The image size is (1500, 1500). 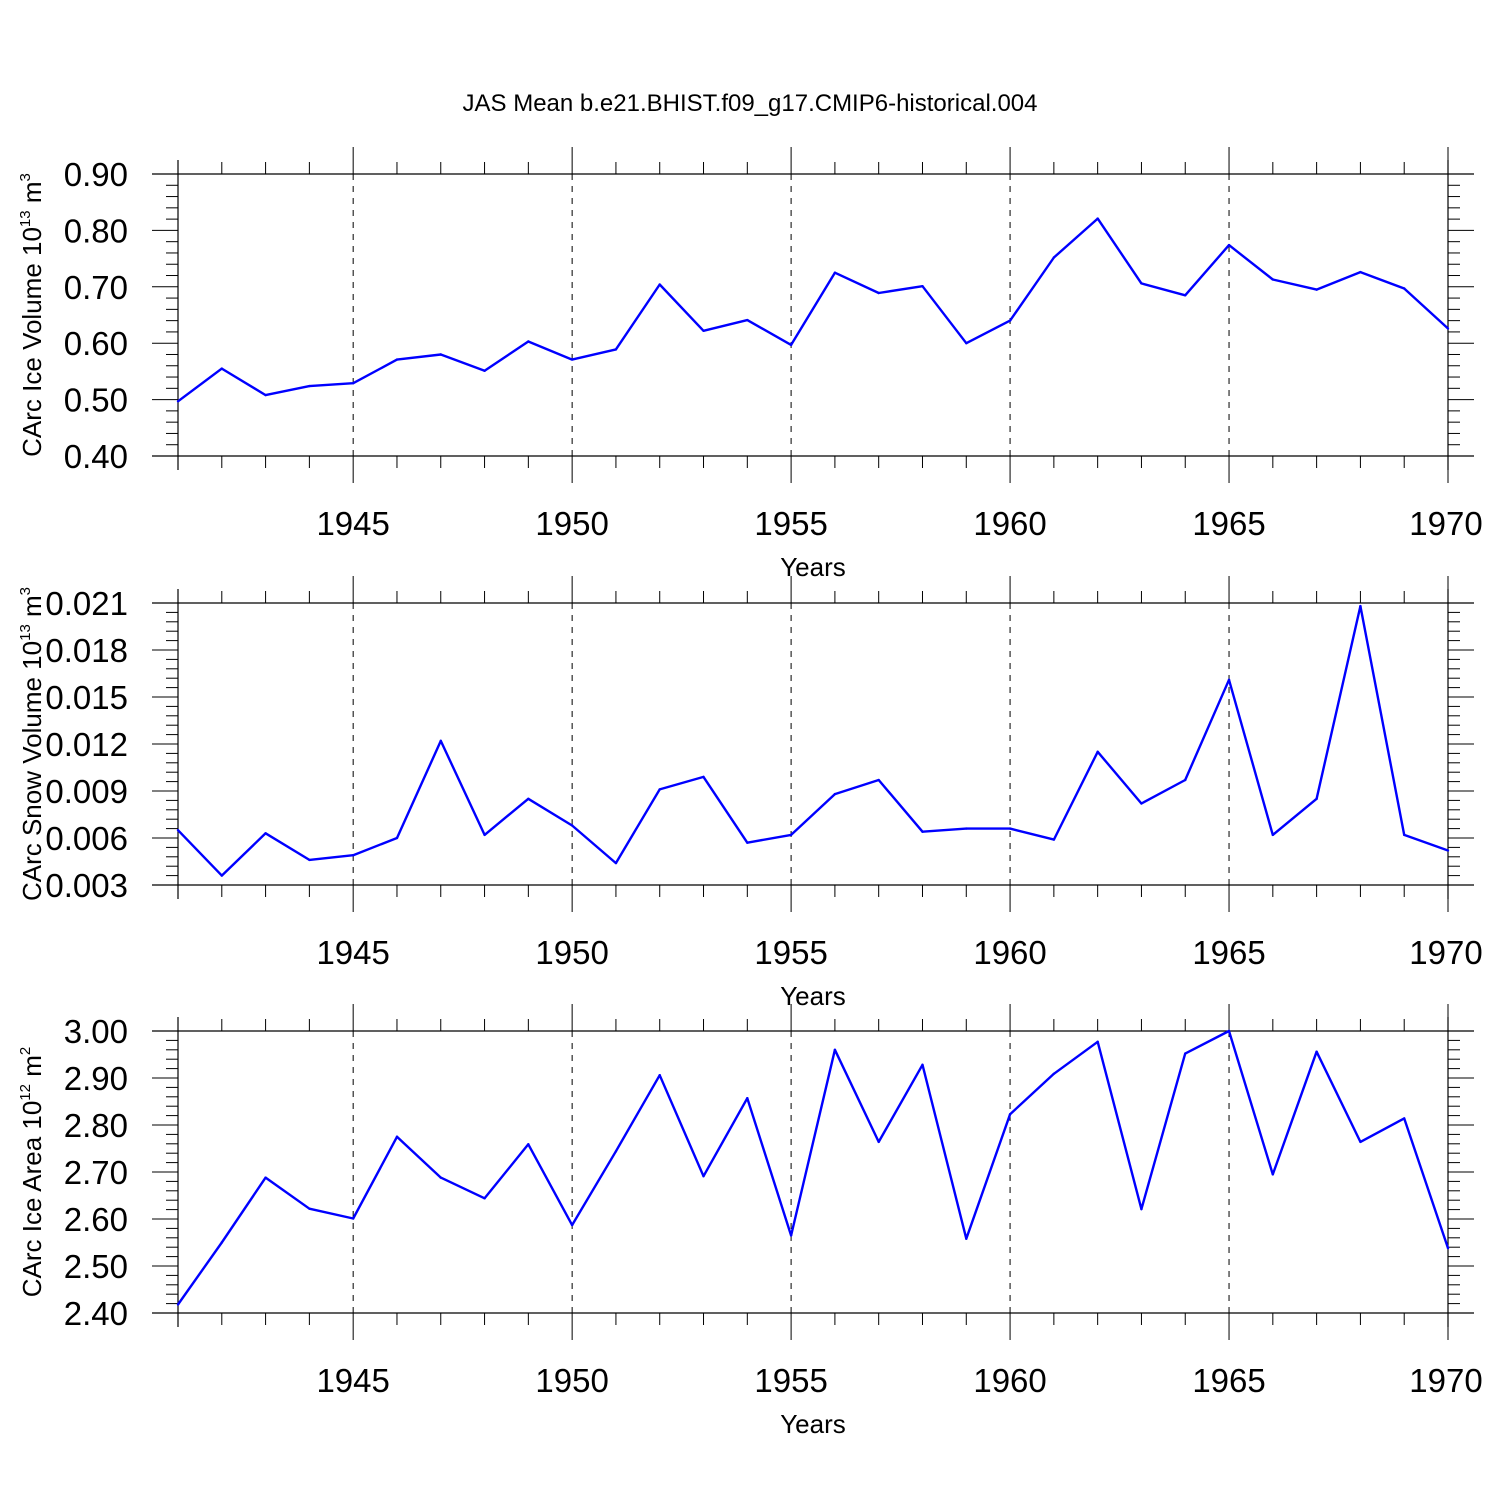 I want to click on y-tick-label: 0.90, so click(x=96, y=174).